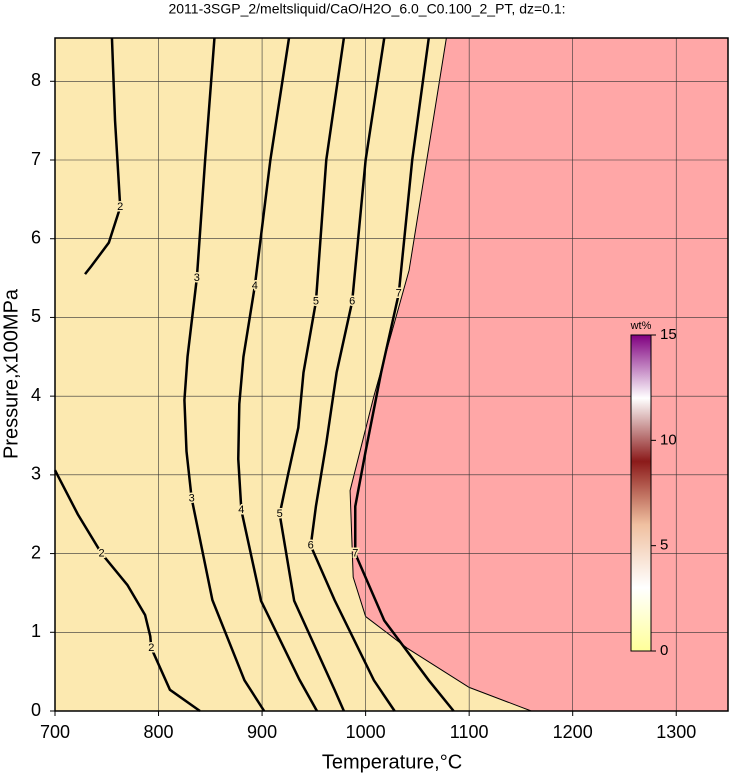 The width and height of the screenshot is (734, 781). I want to click on x-axis-label: Temperature,°C, so click(392, 762).